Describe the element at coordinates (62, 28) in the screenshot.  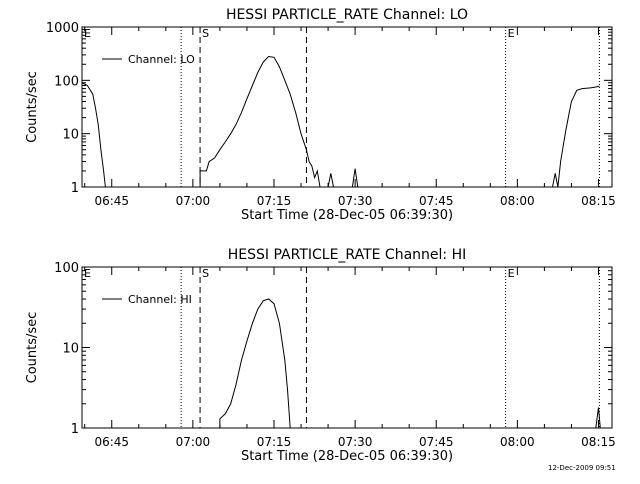
I see `y-tick-label: 1000` at that location.